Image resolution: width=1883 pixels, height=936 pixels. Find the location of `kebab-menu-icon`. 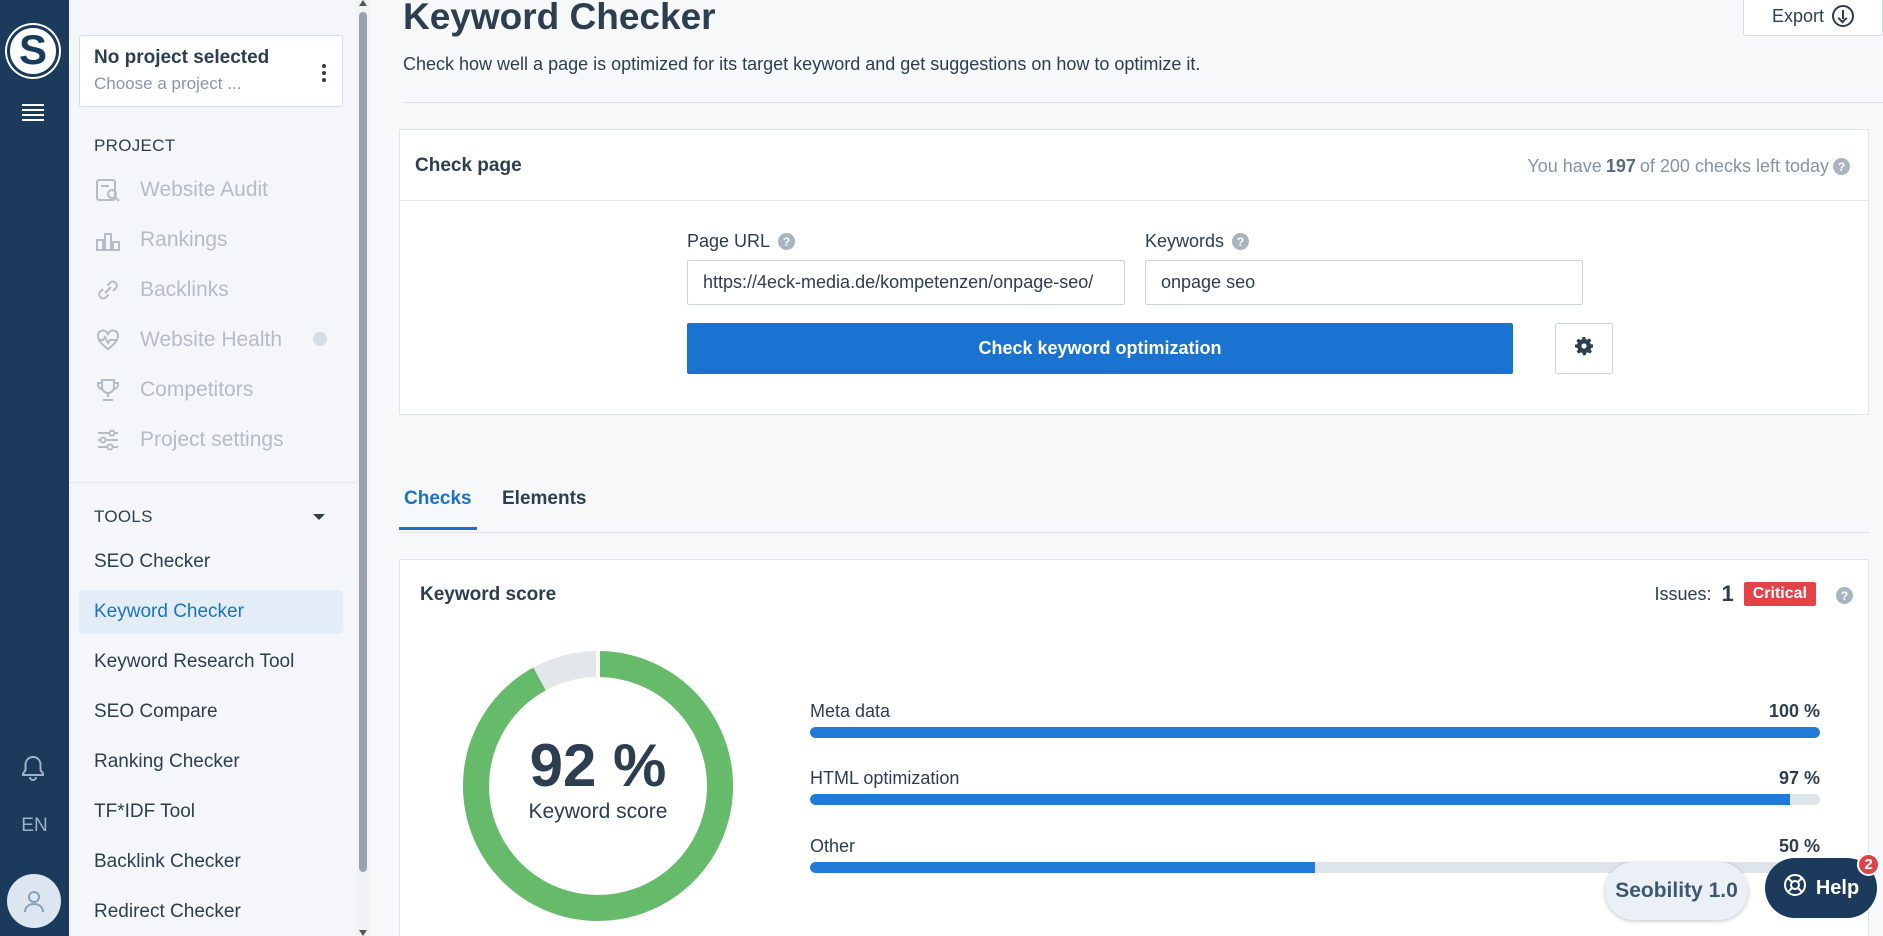

kebab-menu-icon is located at coordinates (324, 73).